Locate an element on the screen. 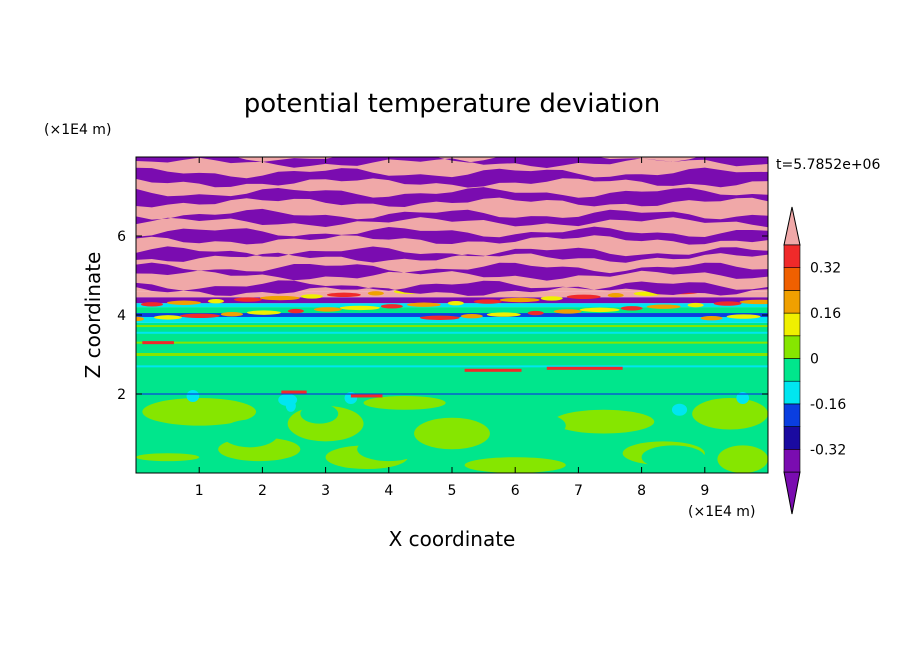 The height and width of the screenshot is (654, 904). x-tick-label: 3 is located at coordinates (325, 491).